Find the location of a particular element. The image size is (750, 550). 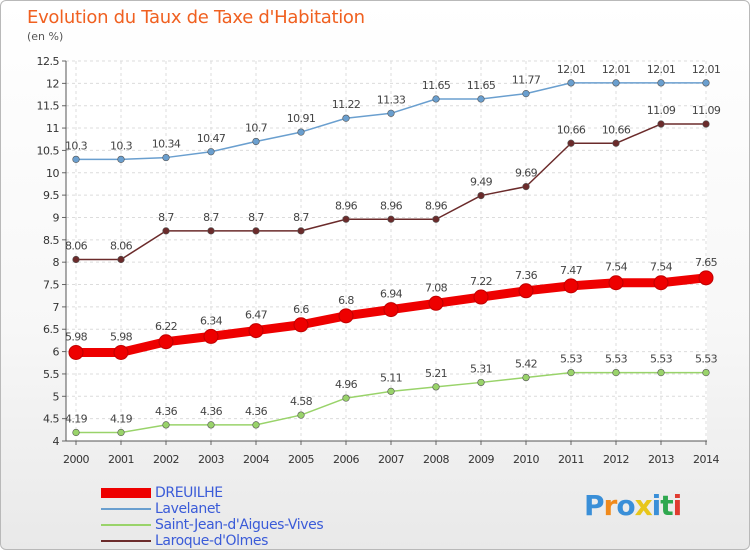

data-label: 5.53 is located at coordinates (706, 359).